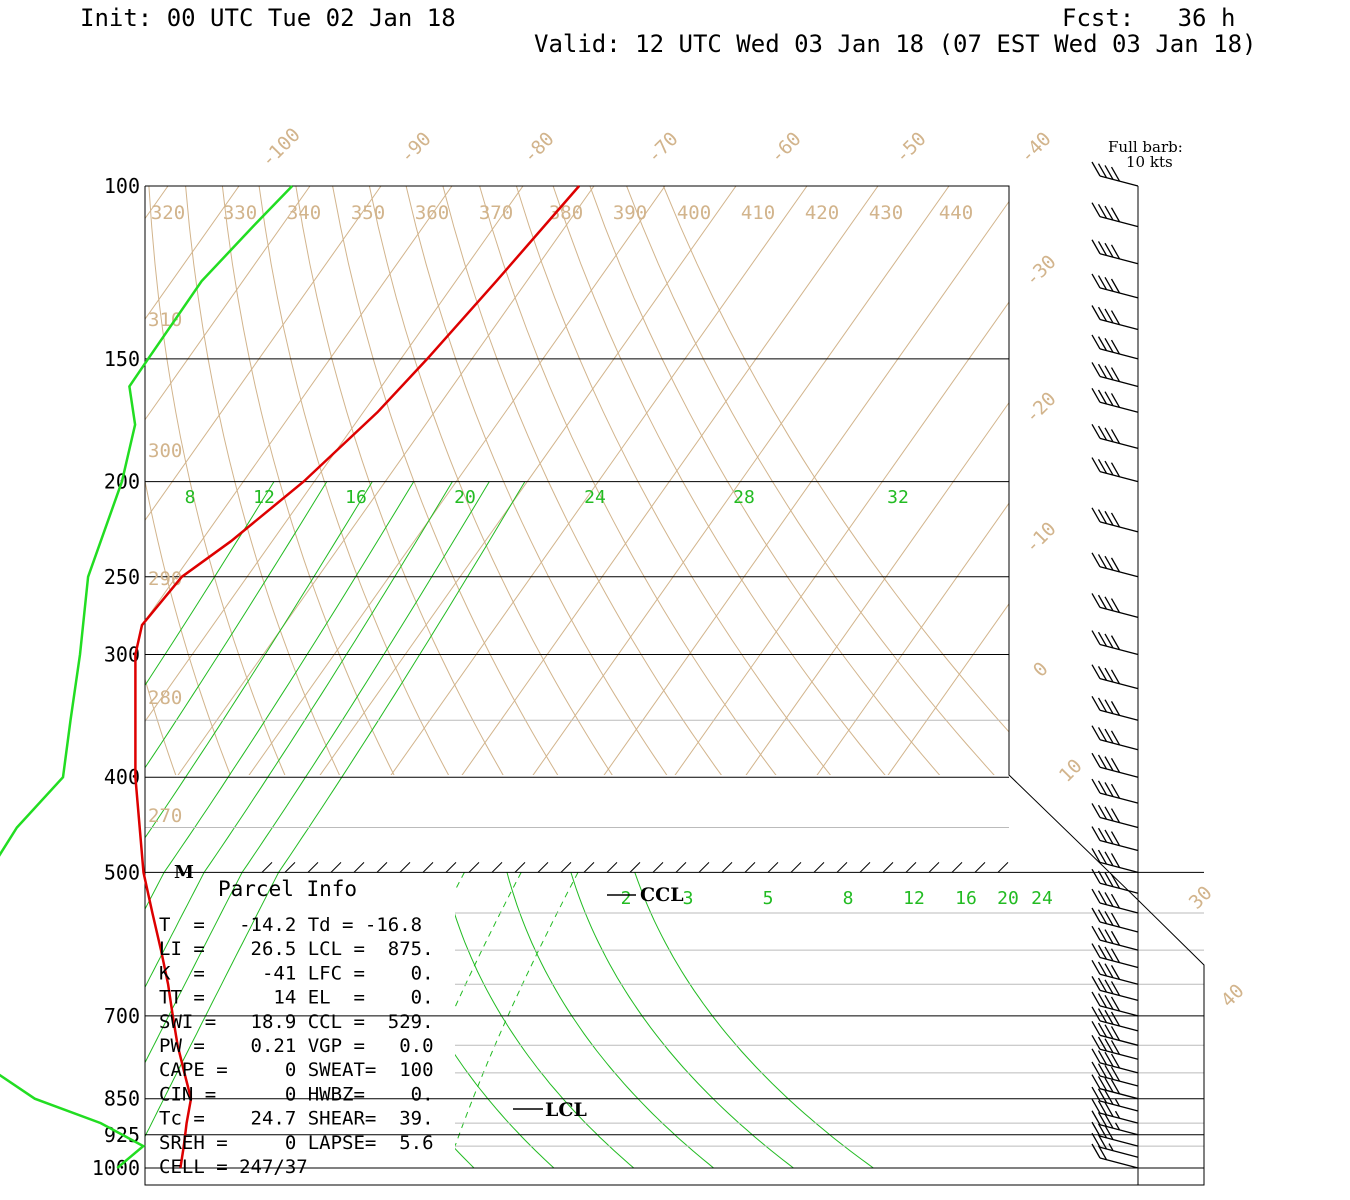  Describe the element at coordinates (122, 872) in the screenshot. I see `pressure-label-500: 500` at that location.